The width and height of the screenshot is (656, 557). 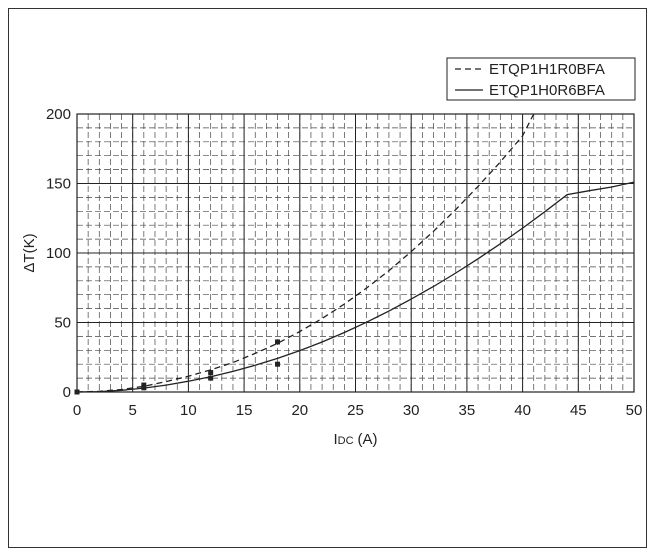 I want to click on x-axis-label-main: I, so click(x=335, y=439).